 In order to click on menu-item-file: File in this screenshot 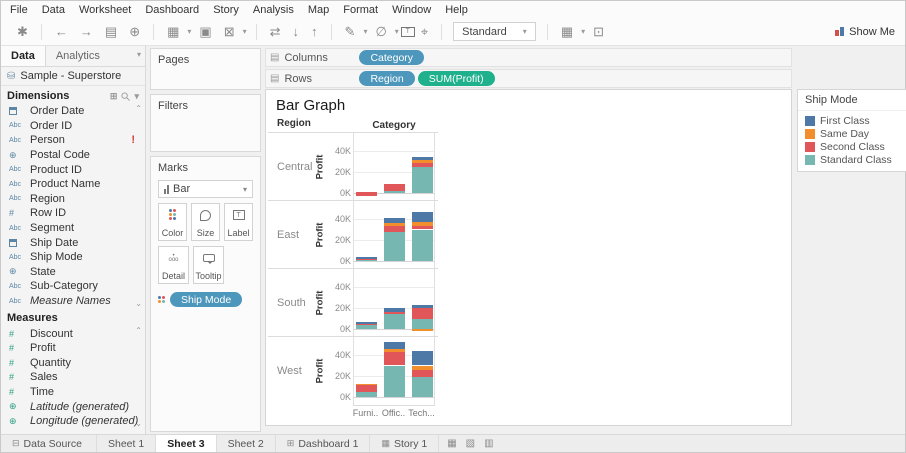, I will do `click(19, 9)`.